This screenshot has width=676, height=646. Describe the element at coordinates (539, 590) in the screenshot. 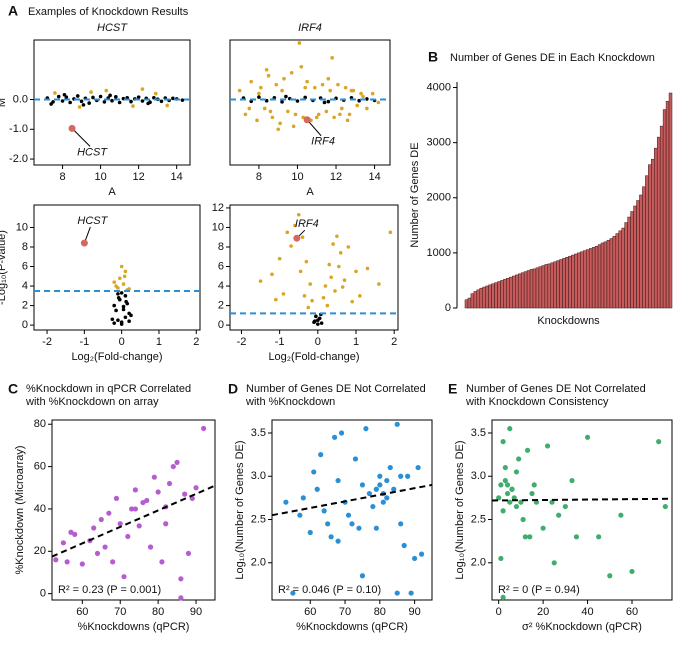

I see `annotation: R² = 0 (P = 0.94)` at that location.